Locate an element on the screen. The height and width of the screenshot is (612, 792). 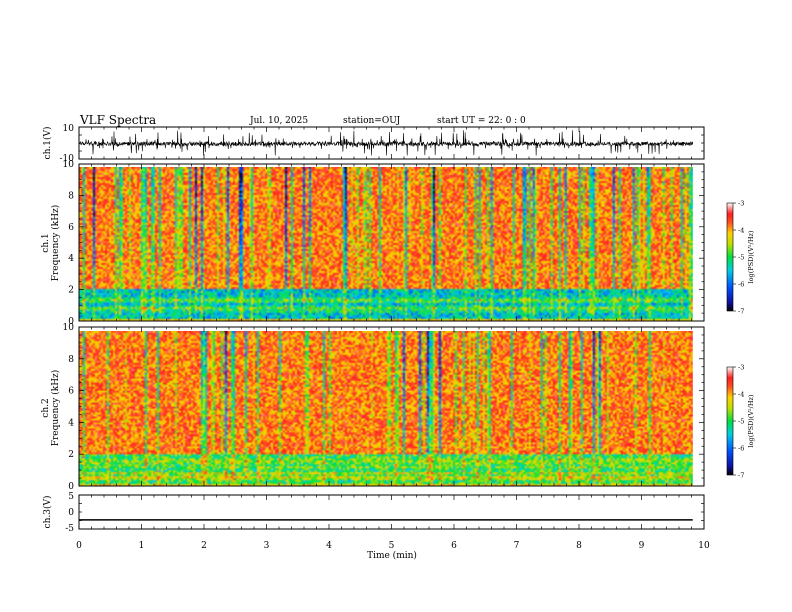
time-tick-label: 3 is located at coordinates (267, 546).